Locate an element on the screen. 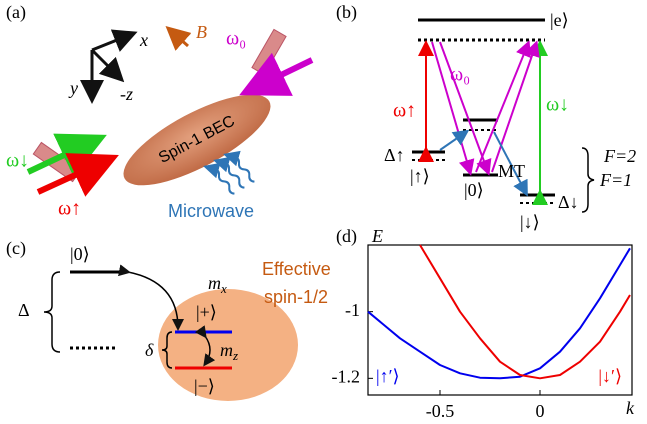 This screenshot has width=647, height=424. coupling-sub: x is located at coordinates (223, 288).